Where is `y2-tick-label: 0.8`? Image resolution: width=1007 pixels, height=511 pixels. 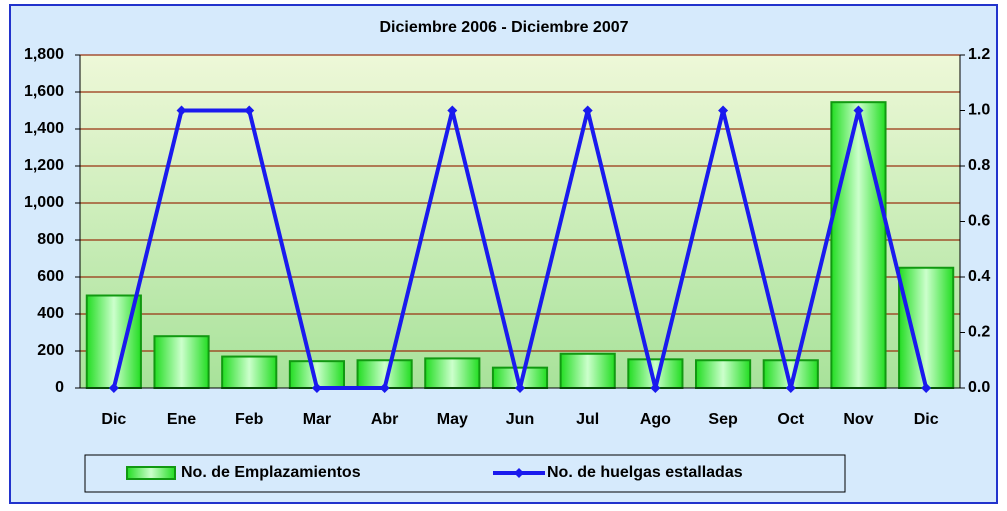
y2-tick-label: 0.8 is located at coordinates (979, 165).